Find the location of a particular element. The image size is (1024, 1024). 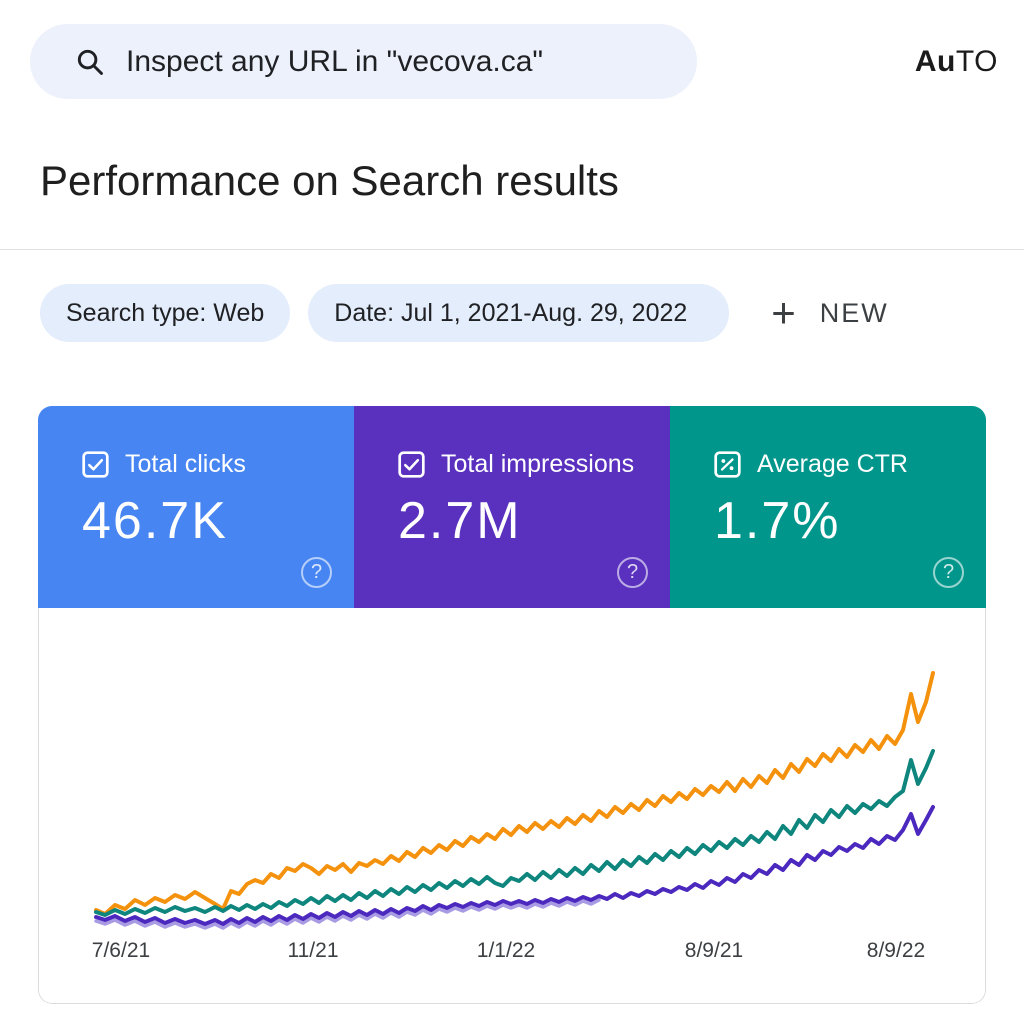

account-label-bold: Au is located at coordinates (935, 61).